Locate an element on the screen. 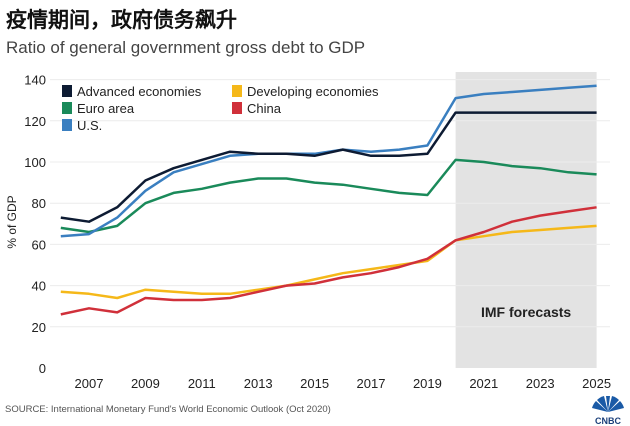 The image size is (630, 426). x-tick-label: 2013 is located at coordinates (258, 383).